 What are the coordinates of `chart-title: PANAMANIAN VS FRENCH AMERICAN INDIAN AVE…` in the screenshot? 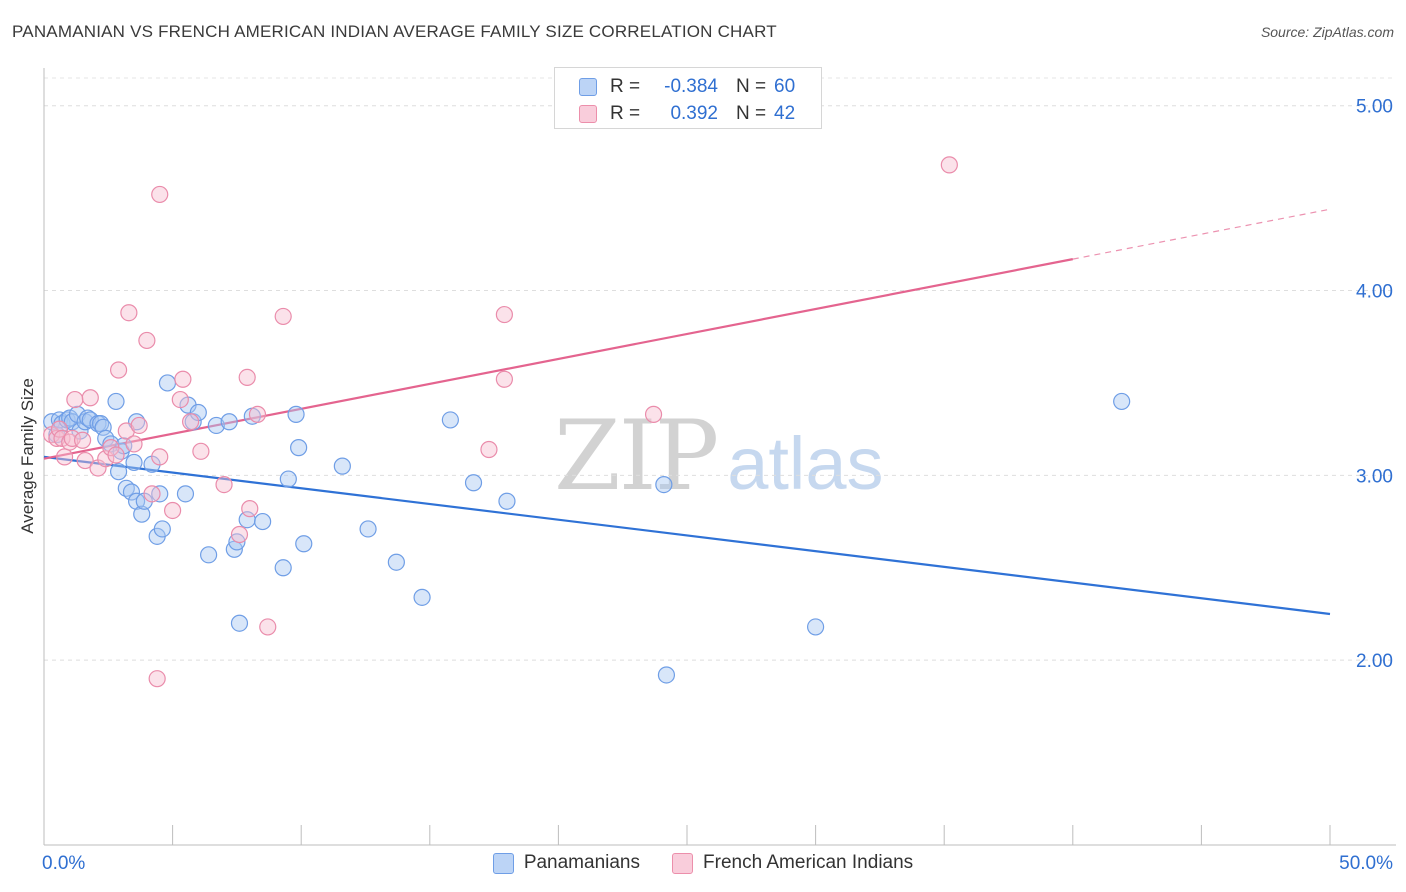 It's located at (394, 31).